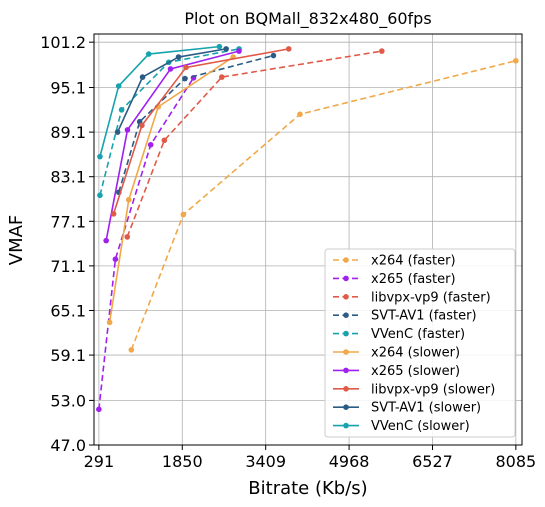 The width and height of the screenshot is (545, 507). Describe the element at coordinates (415, 353) in the screenshot. I see `legend-label: x264 (slower)` at that location.